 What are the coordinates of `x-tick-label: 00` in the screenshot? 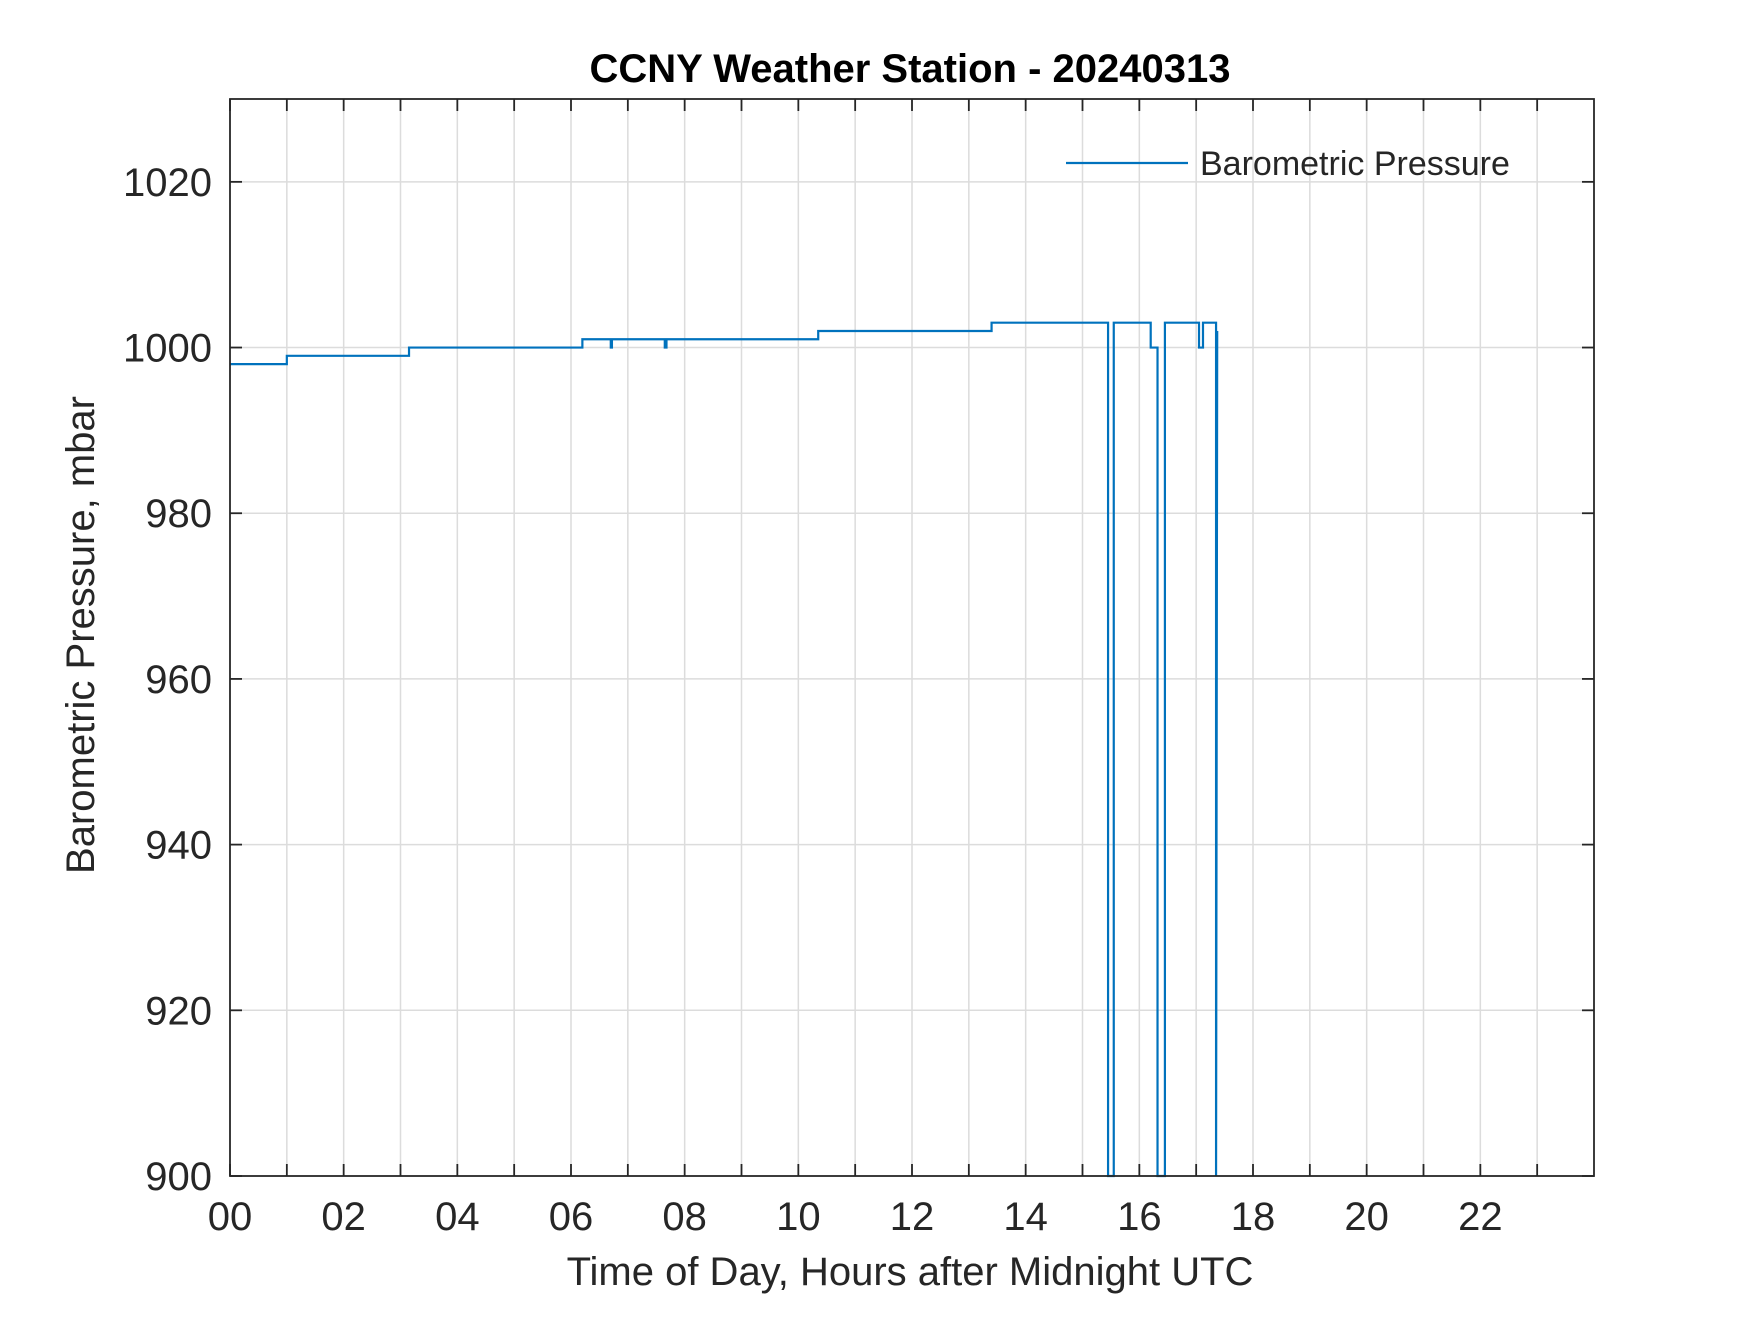 It's located at (230, 1217).